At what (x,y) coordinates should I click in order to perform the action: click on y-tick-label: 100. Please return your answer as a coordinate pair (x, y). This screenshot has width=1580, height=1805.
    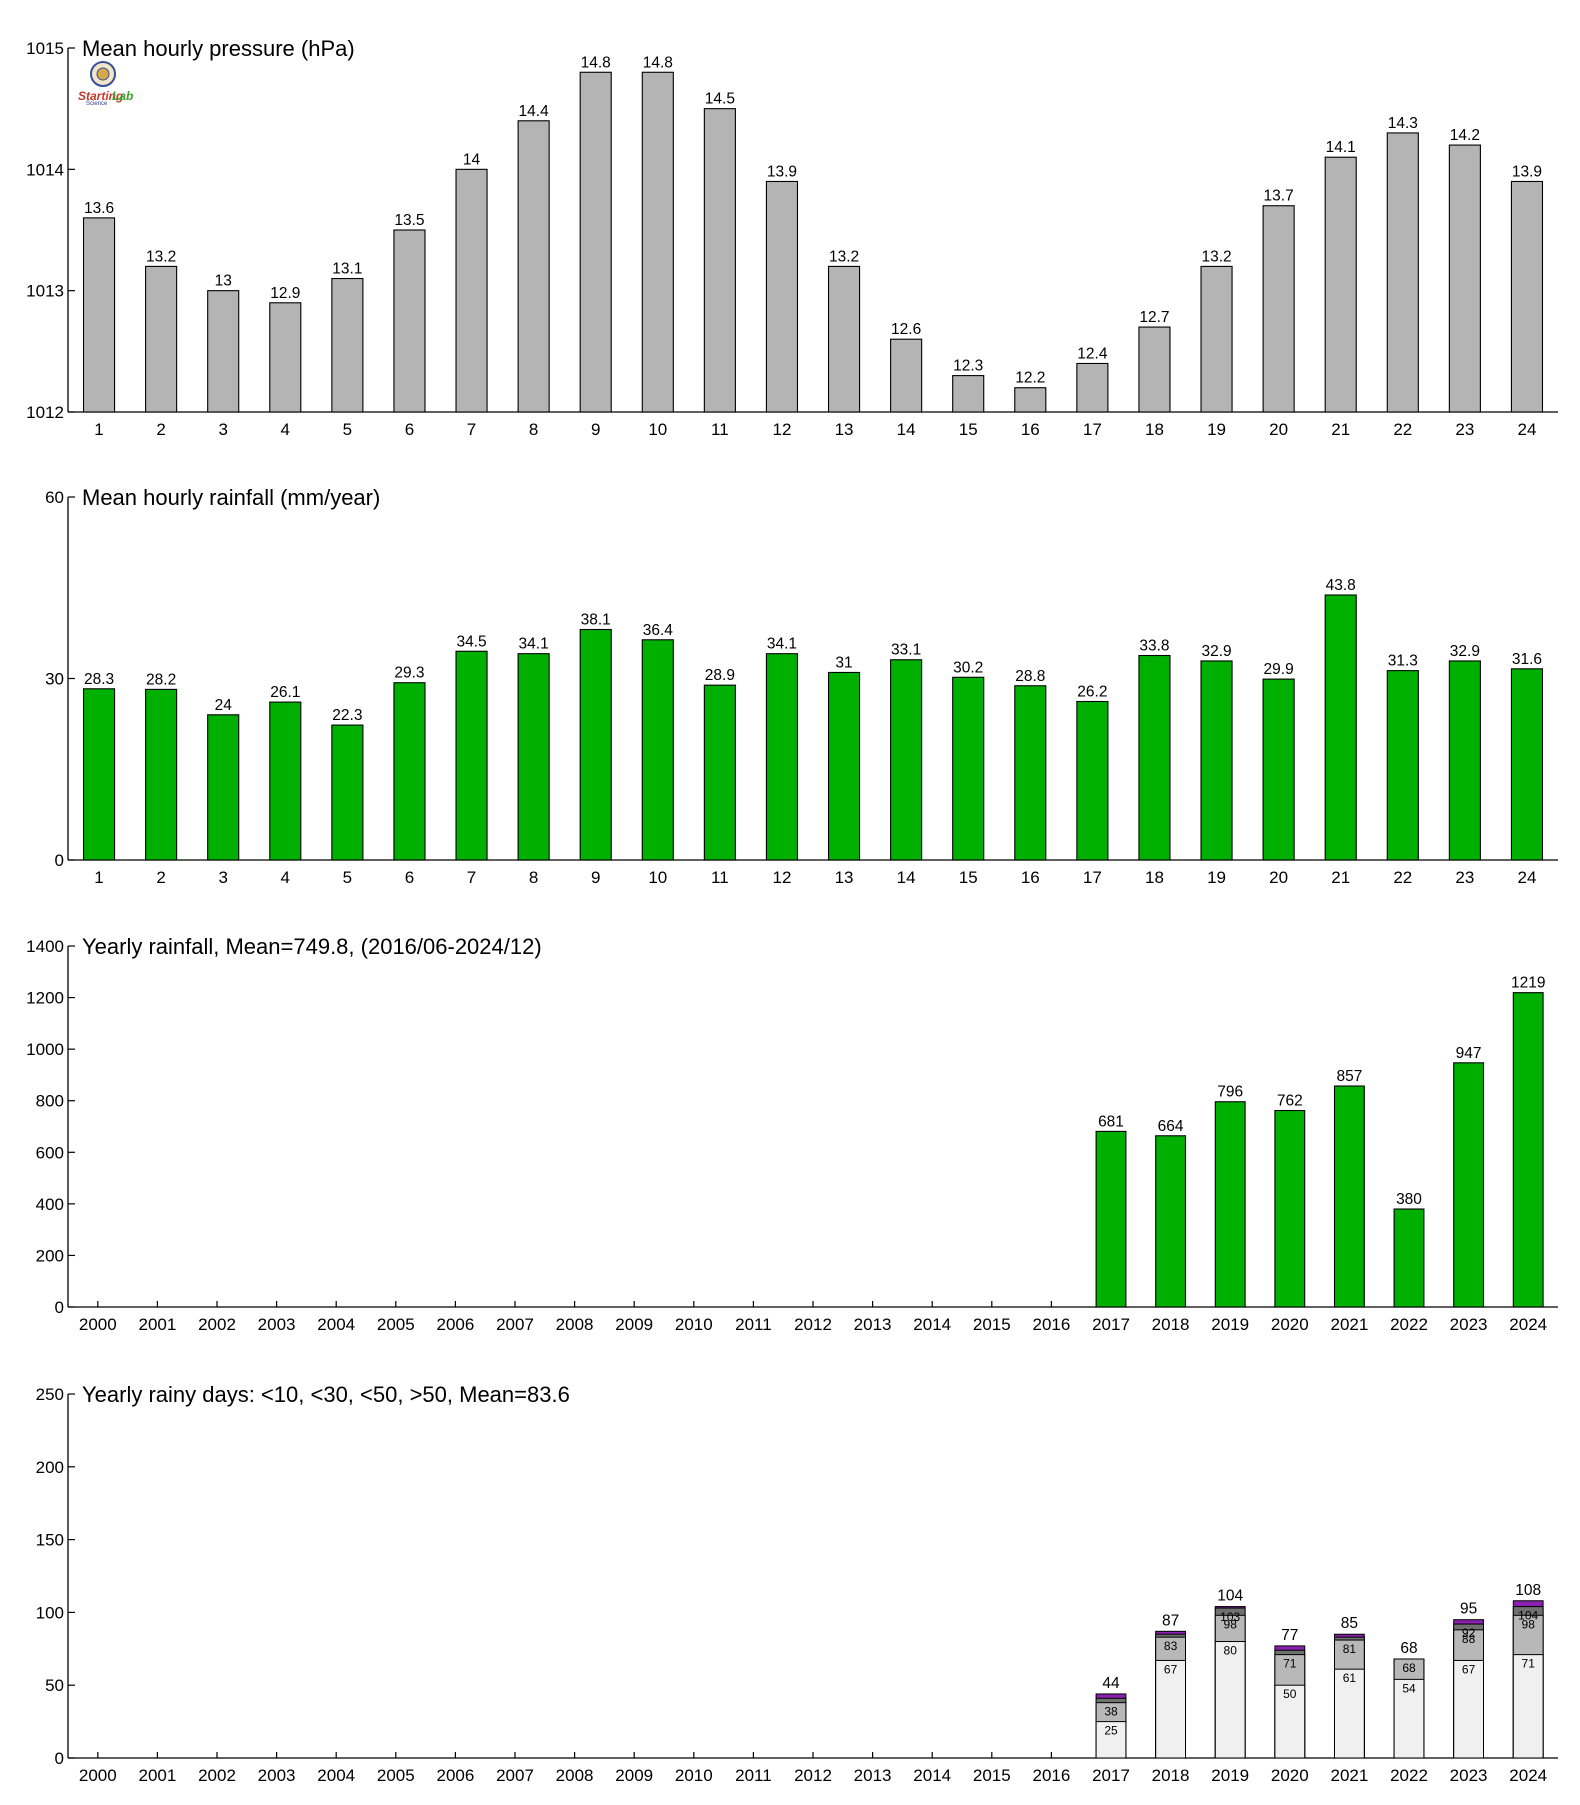
    Looking at the image, I should click on (50, 1612).